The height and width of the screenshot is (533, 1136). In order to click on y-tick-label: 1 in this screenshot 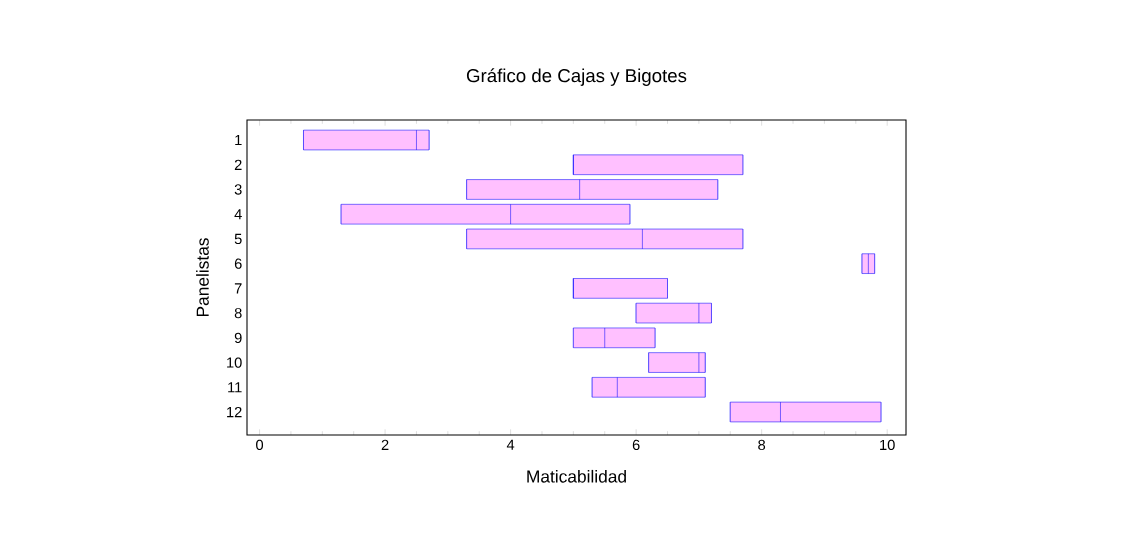, I will do `click(238, 140)`.